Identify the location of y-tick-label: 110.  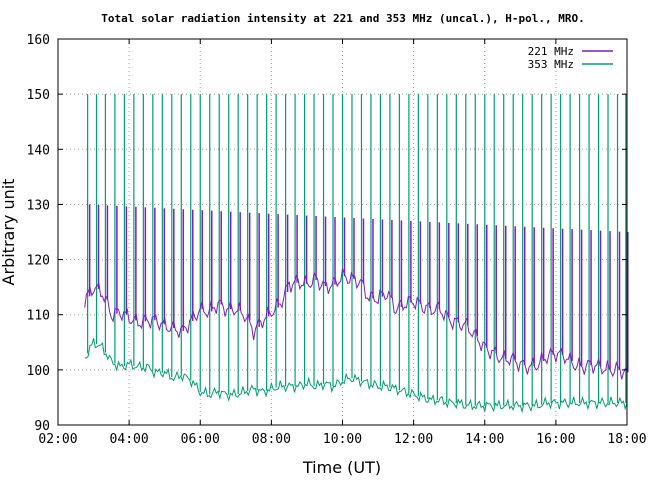
(38, 316).